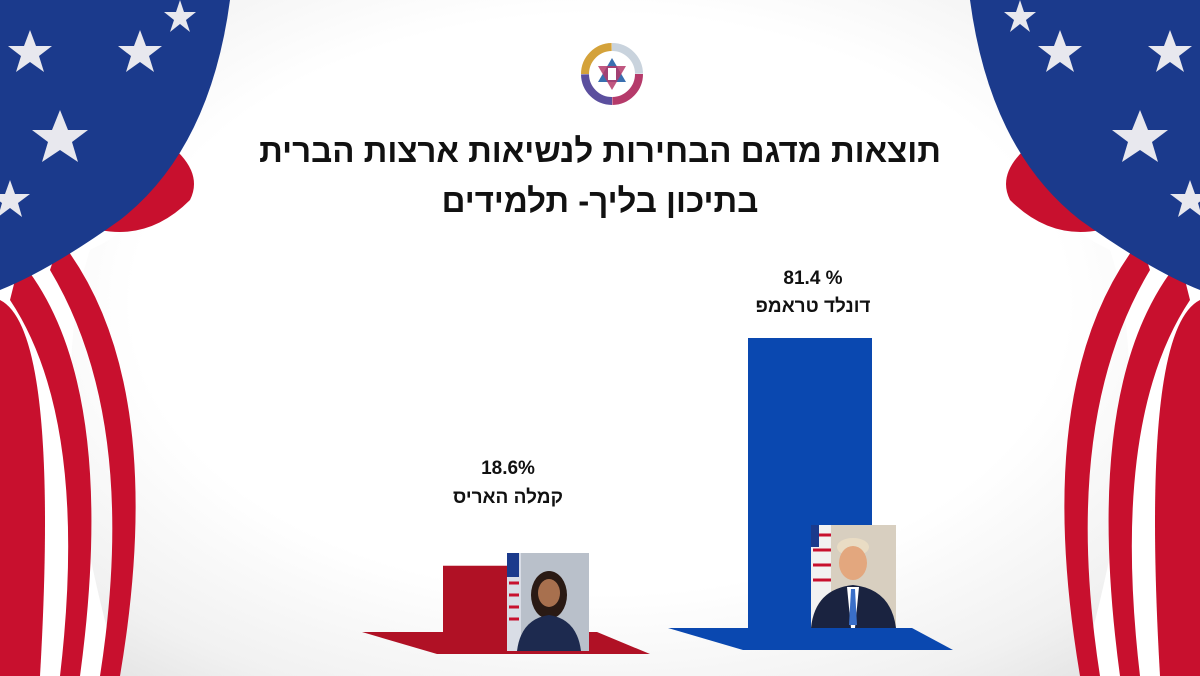 The height and width of the screenshot is (676, 1200). I want to click on school-logo, so click(612, 74).